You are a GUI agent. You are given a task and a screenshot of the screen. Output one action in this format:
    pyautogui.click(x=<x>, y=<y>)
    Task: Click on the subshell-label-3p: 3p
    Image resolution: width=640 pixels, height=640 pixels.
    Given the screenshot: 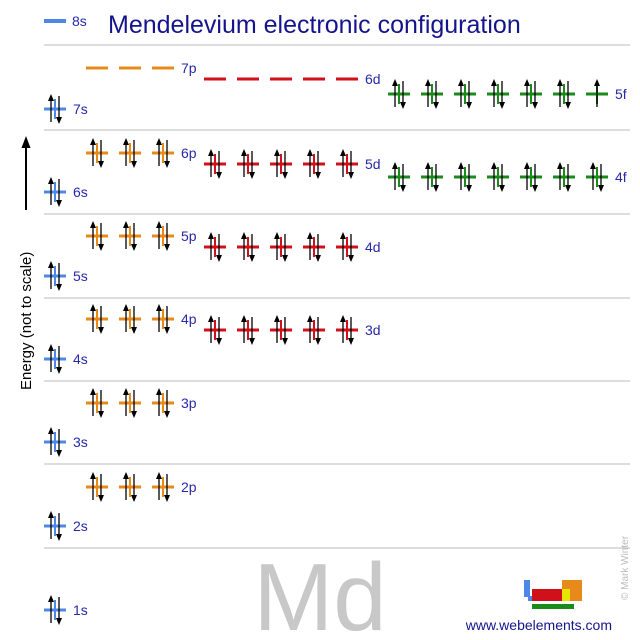 What is the action you would take?
    pyautogui.click(x=189, y=403)
    